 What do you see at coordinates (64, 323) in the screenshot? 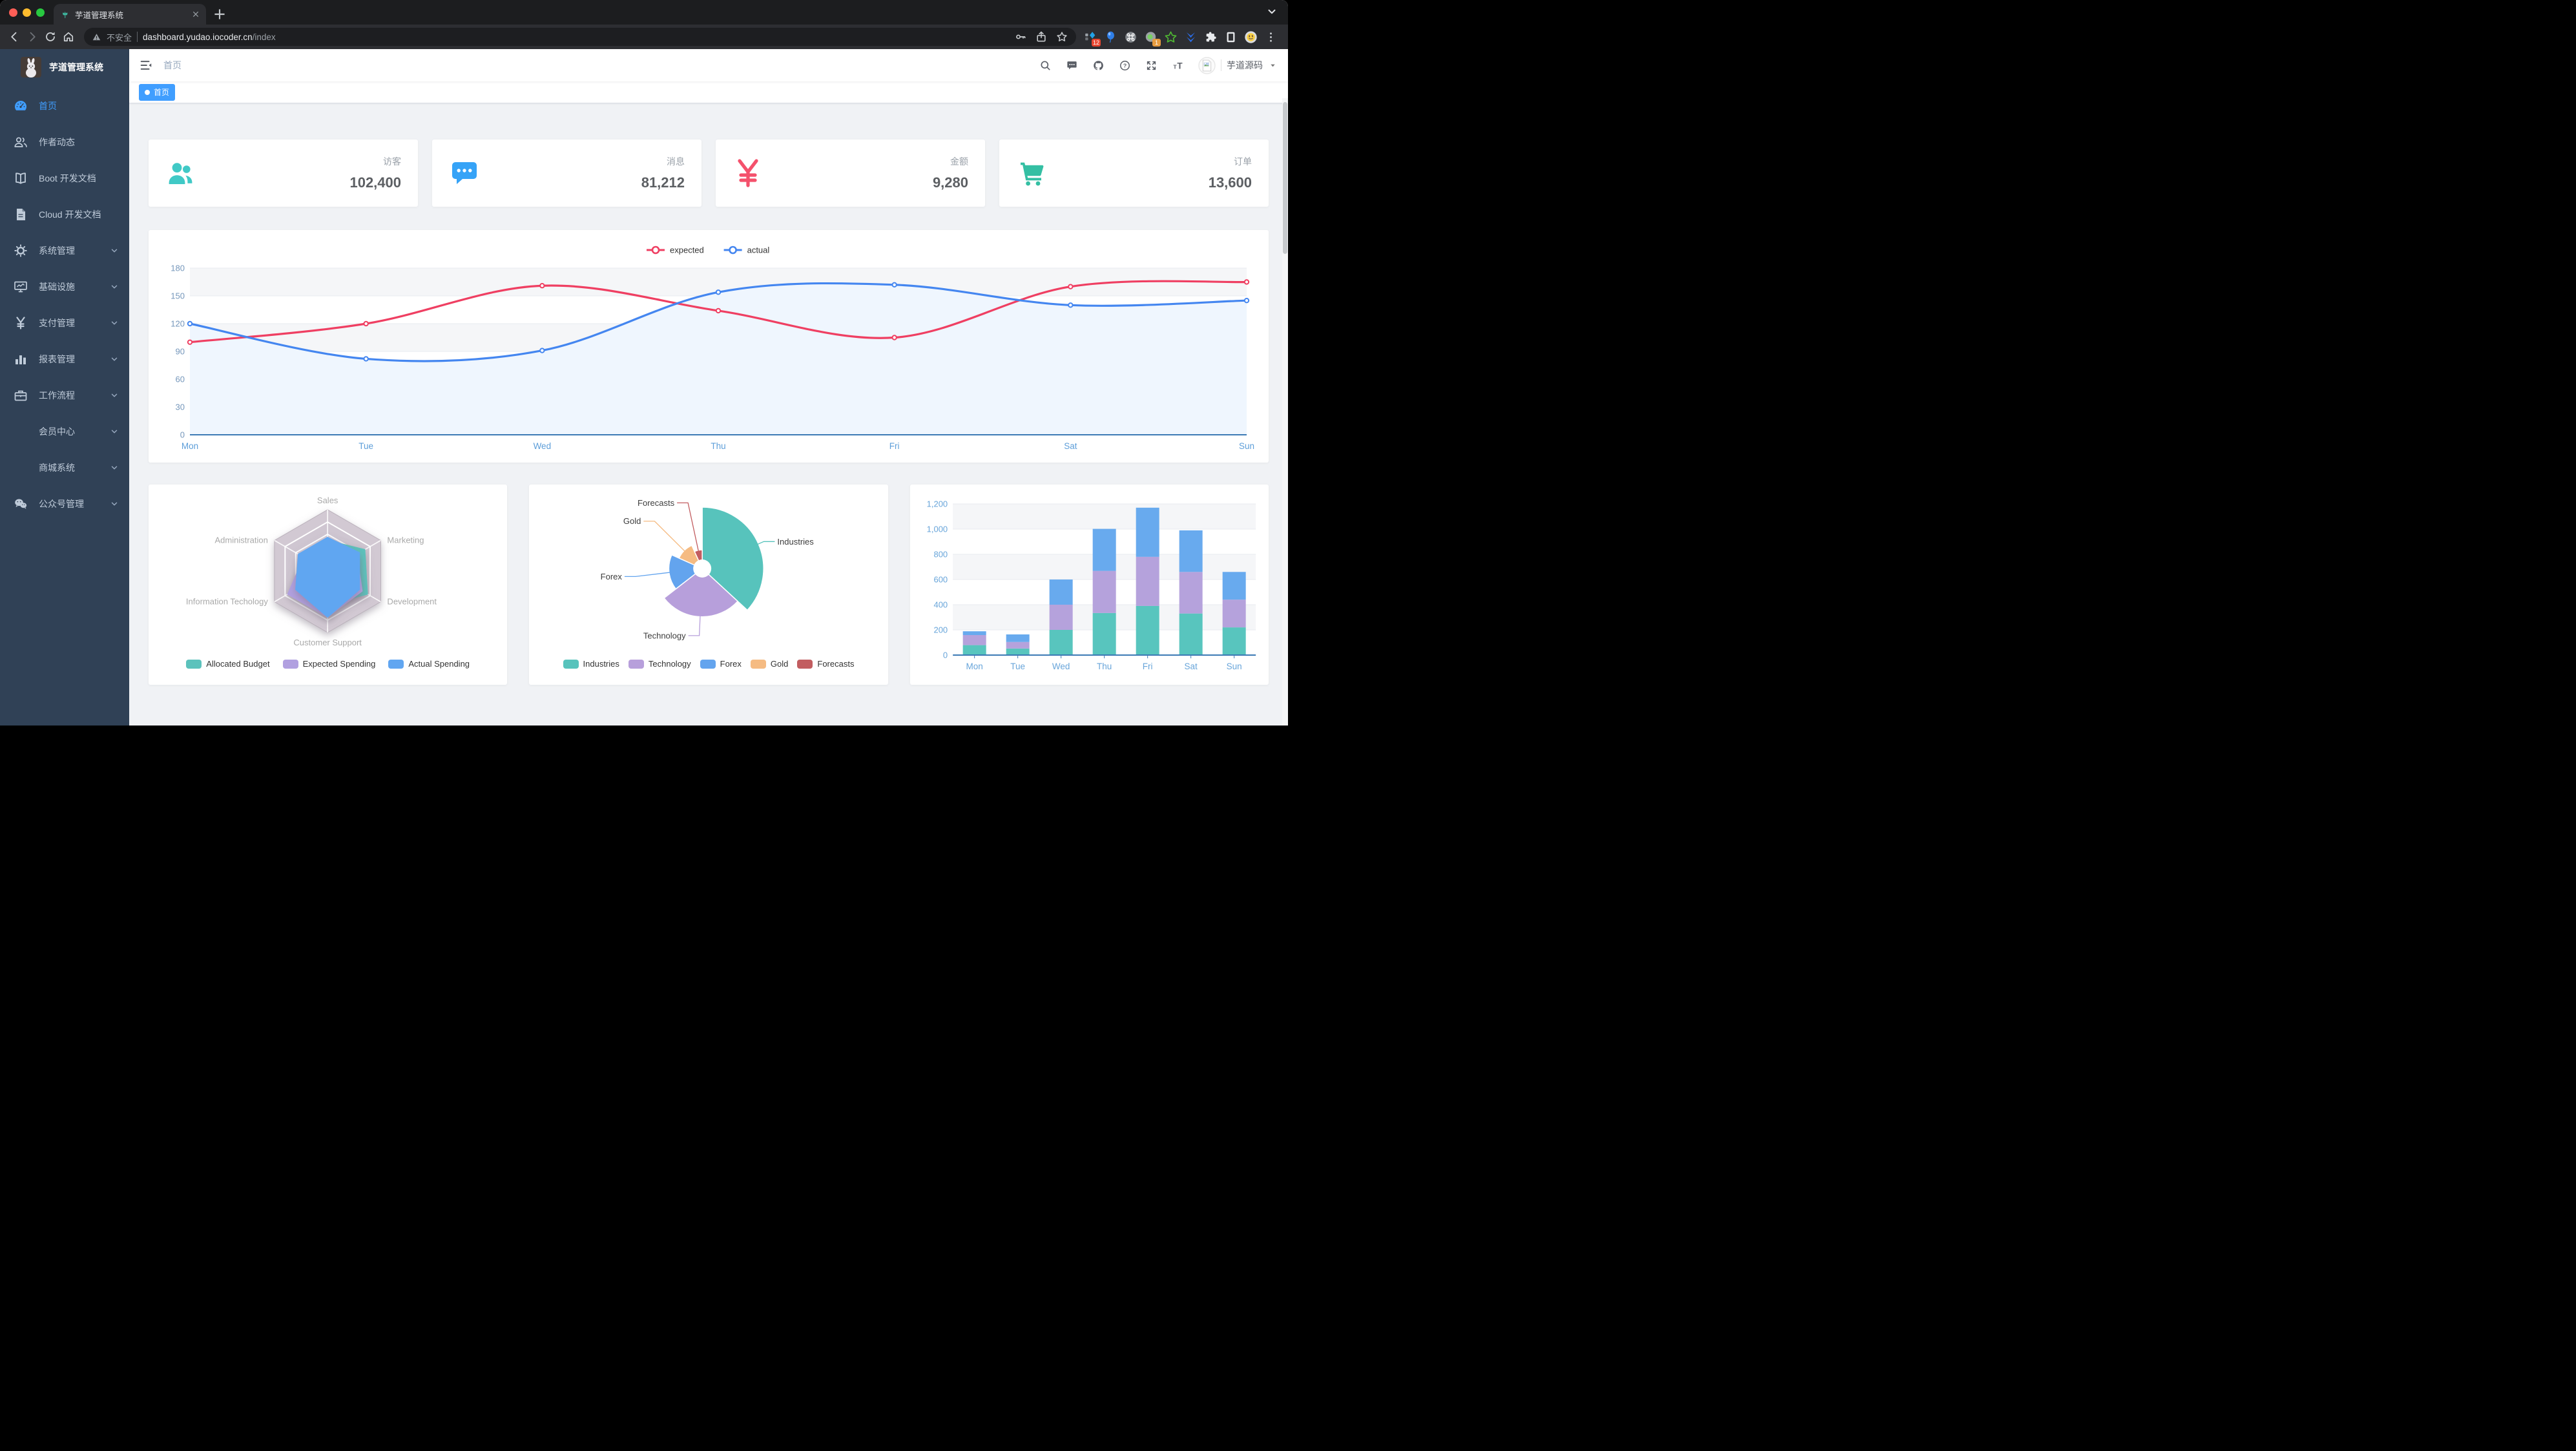
I see `sidebar-item-6: 支付管理` at bounding box center [64, 323].